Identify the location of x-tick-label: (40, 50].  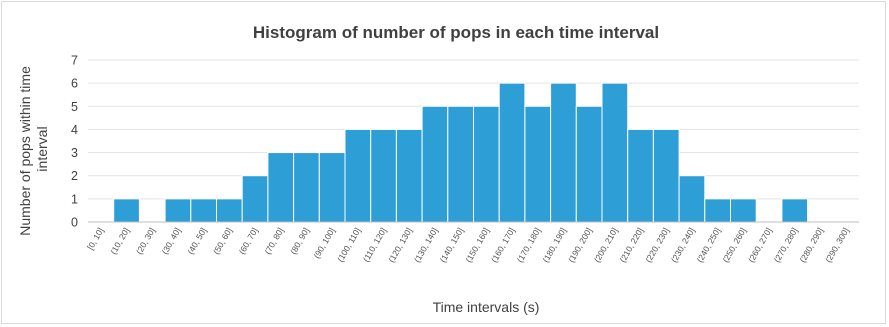
(196, 241).